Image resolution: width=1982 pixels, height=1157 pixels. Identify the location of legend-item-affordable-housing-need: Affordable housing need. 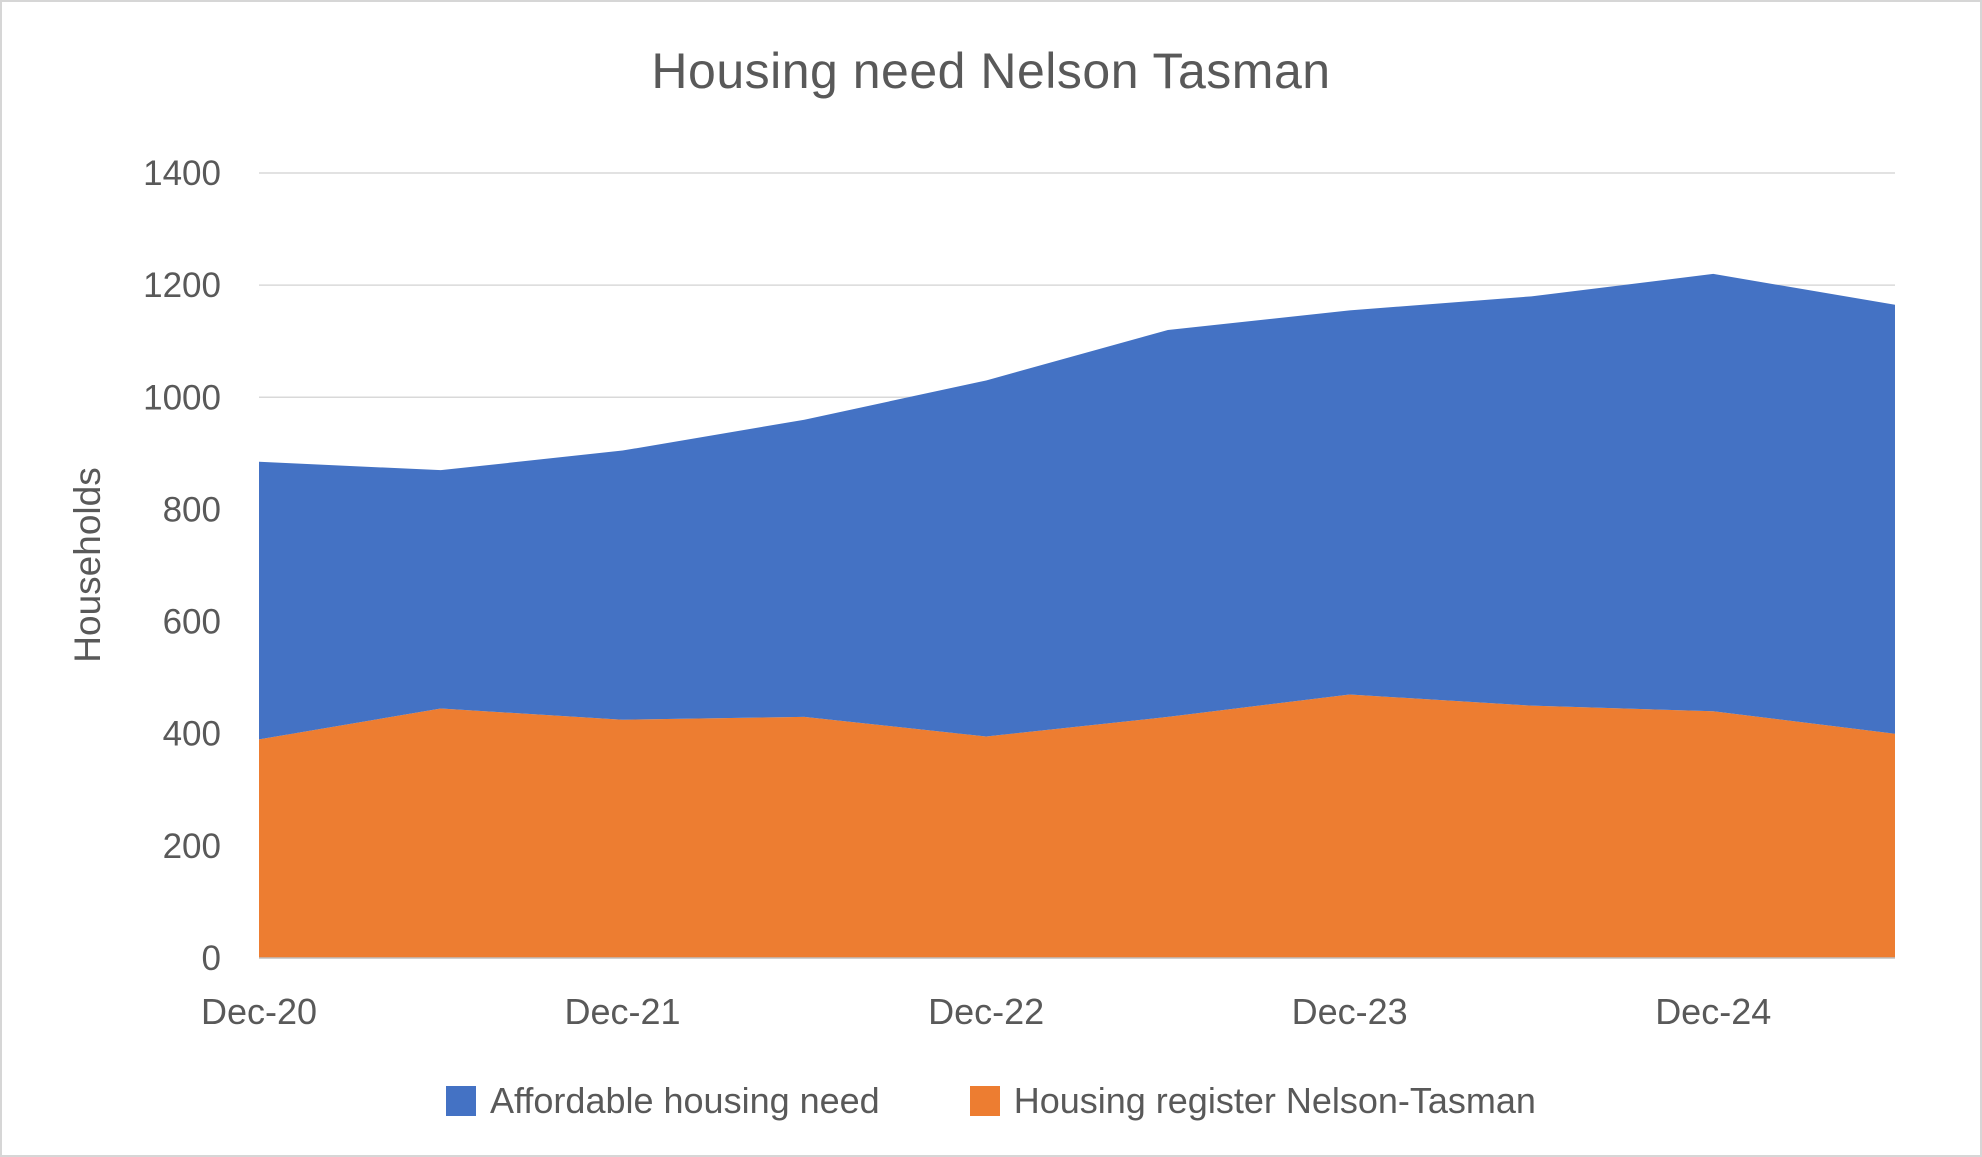
(663, 1101).